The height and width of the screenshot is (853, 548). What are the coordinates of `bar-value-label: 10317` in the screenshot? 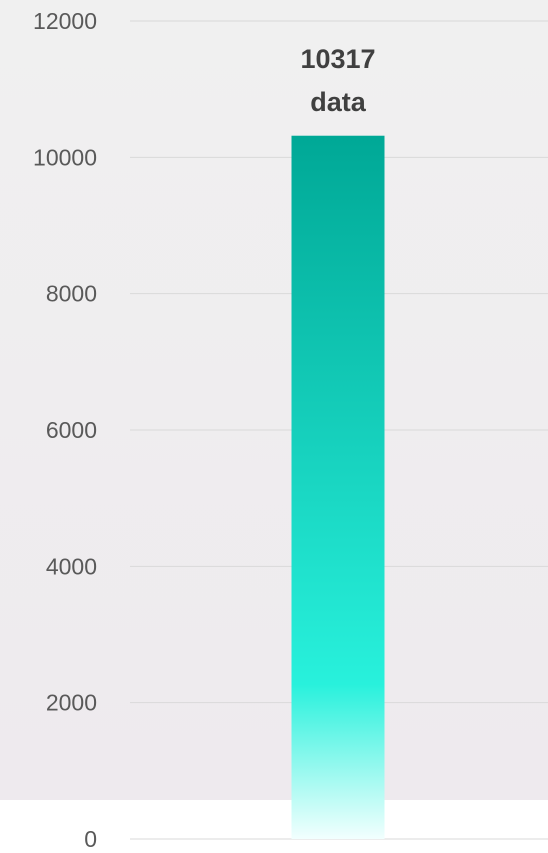 It's located at (337, 59).